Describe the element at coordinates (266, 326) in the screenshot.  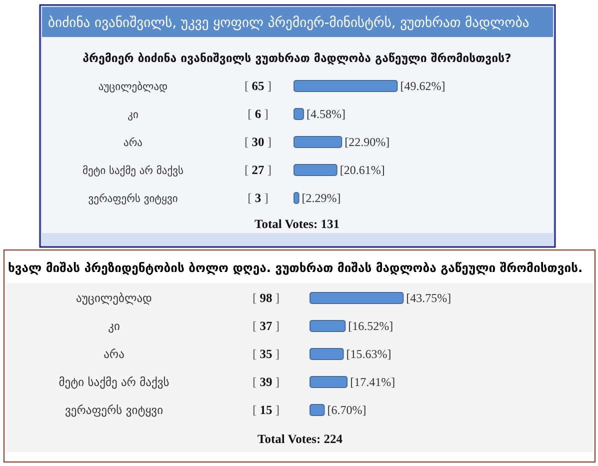
I see `text: [ 37 ]` at that location.